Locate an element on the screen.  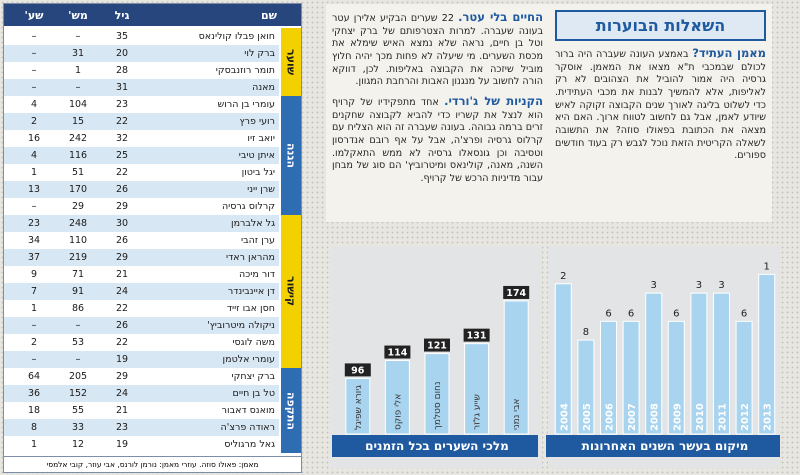
chart-title: מלכי השערים בכל הזמנים is located at coordinates (437, 446).